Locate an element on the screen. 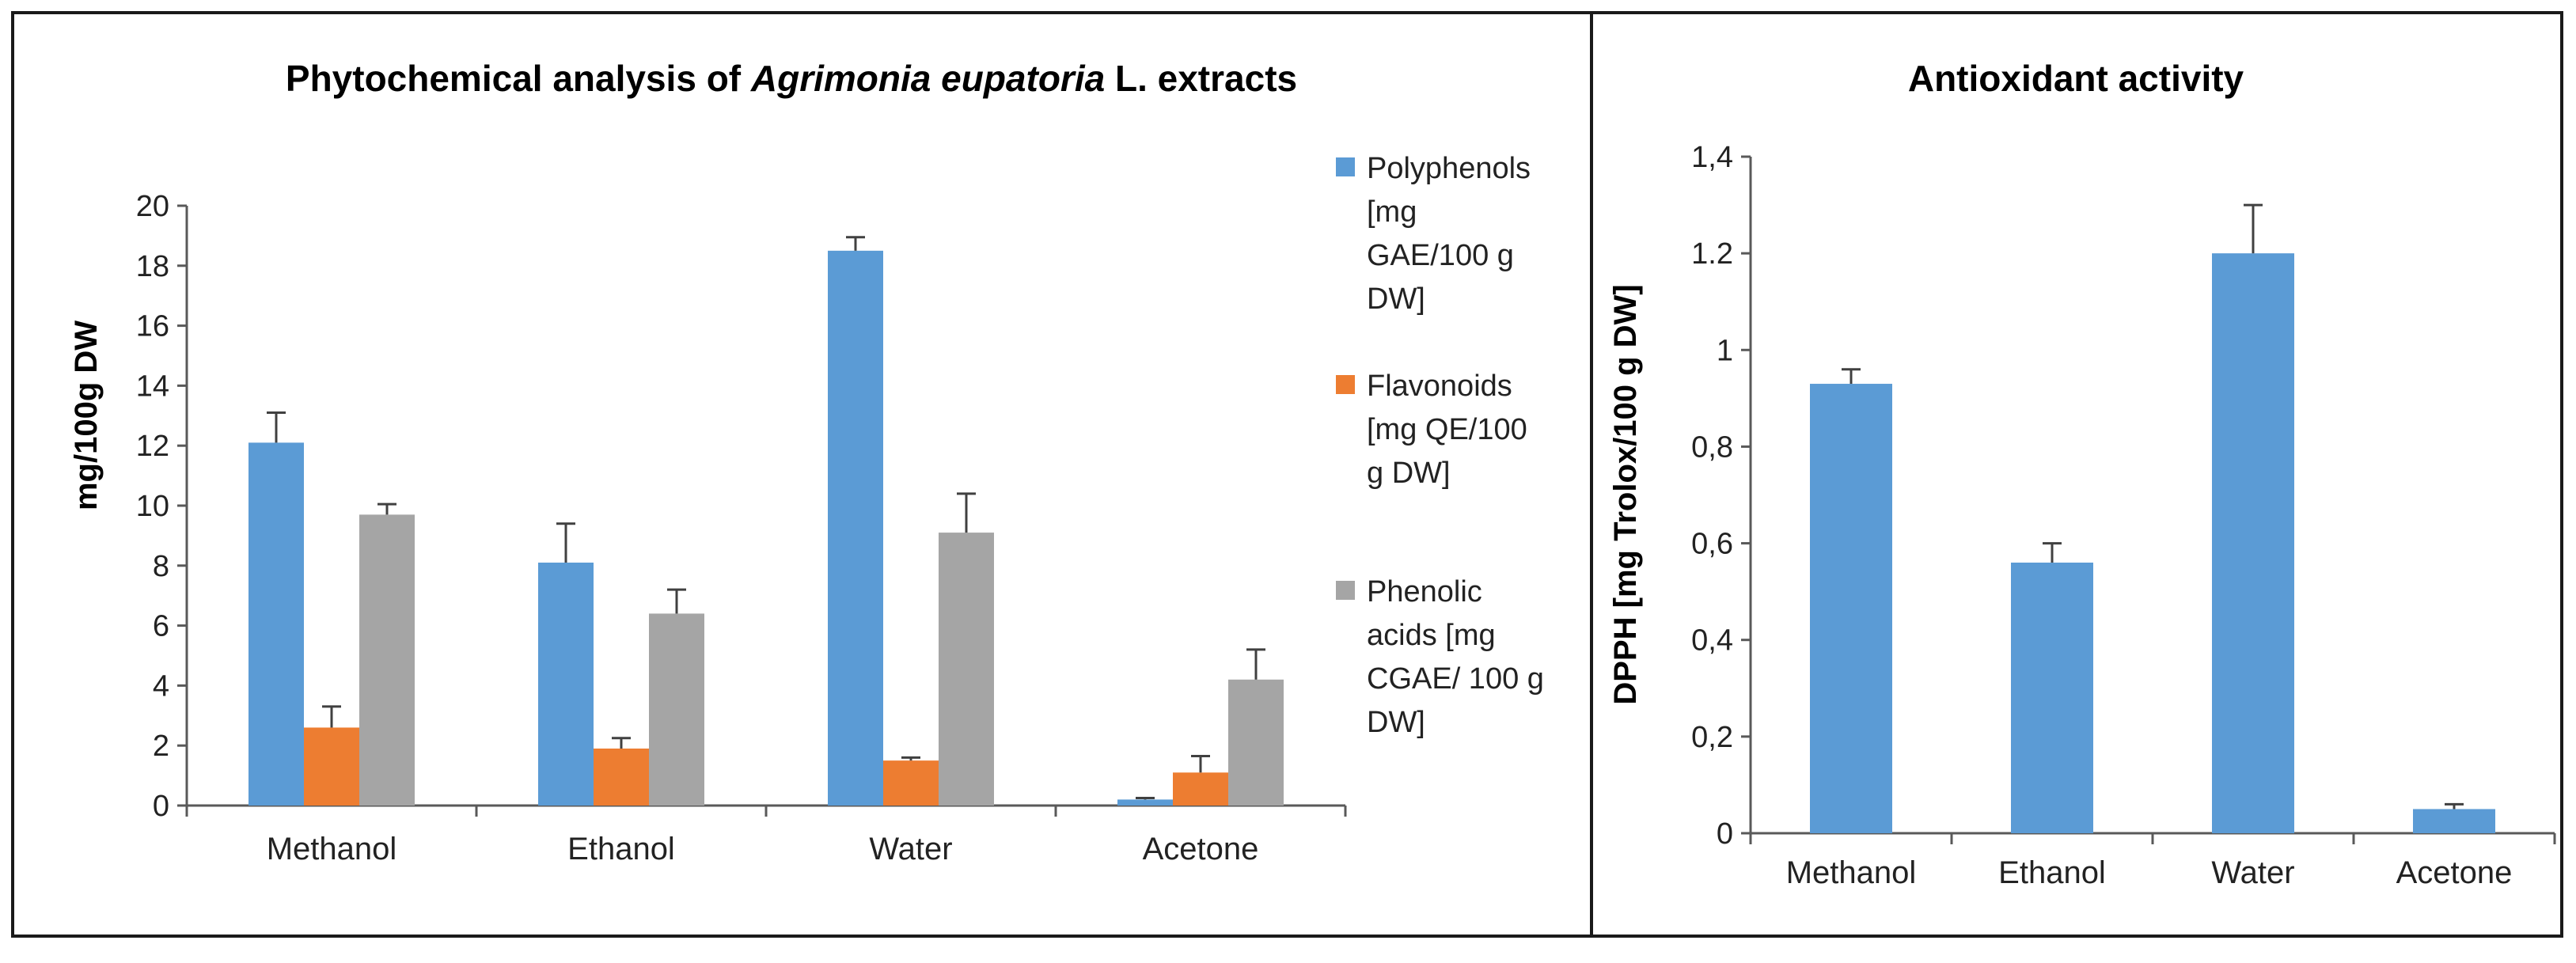  y-tick-label: 1,4 is located at coordinates (1712, 157).